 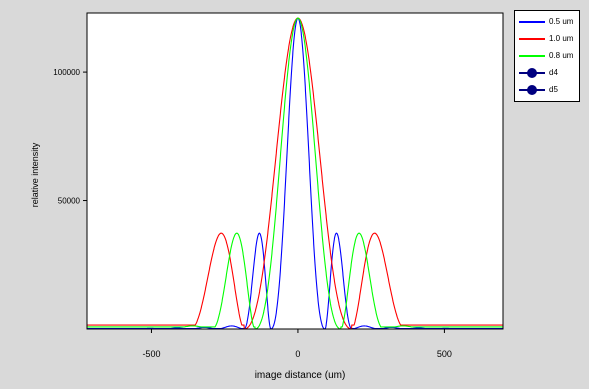 I want to click on legend-label: 0.5 um, so click(x=561, y=21).